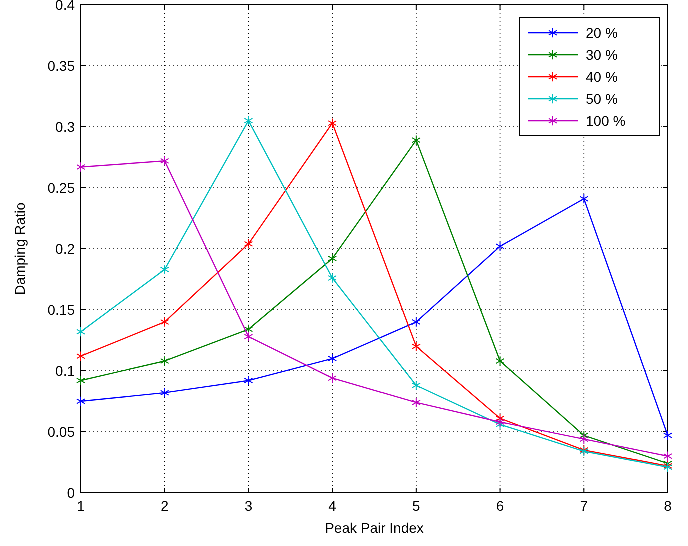 Image resolution: width=688 pixels, height=546 pixels. I want to click on y-axis-title: Damping Ratio, so click(20, 249).